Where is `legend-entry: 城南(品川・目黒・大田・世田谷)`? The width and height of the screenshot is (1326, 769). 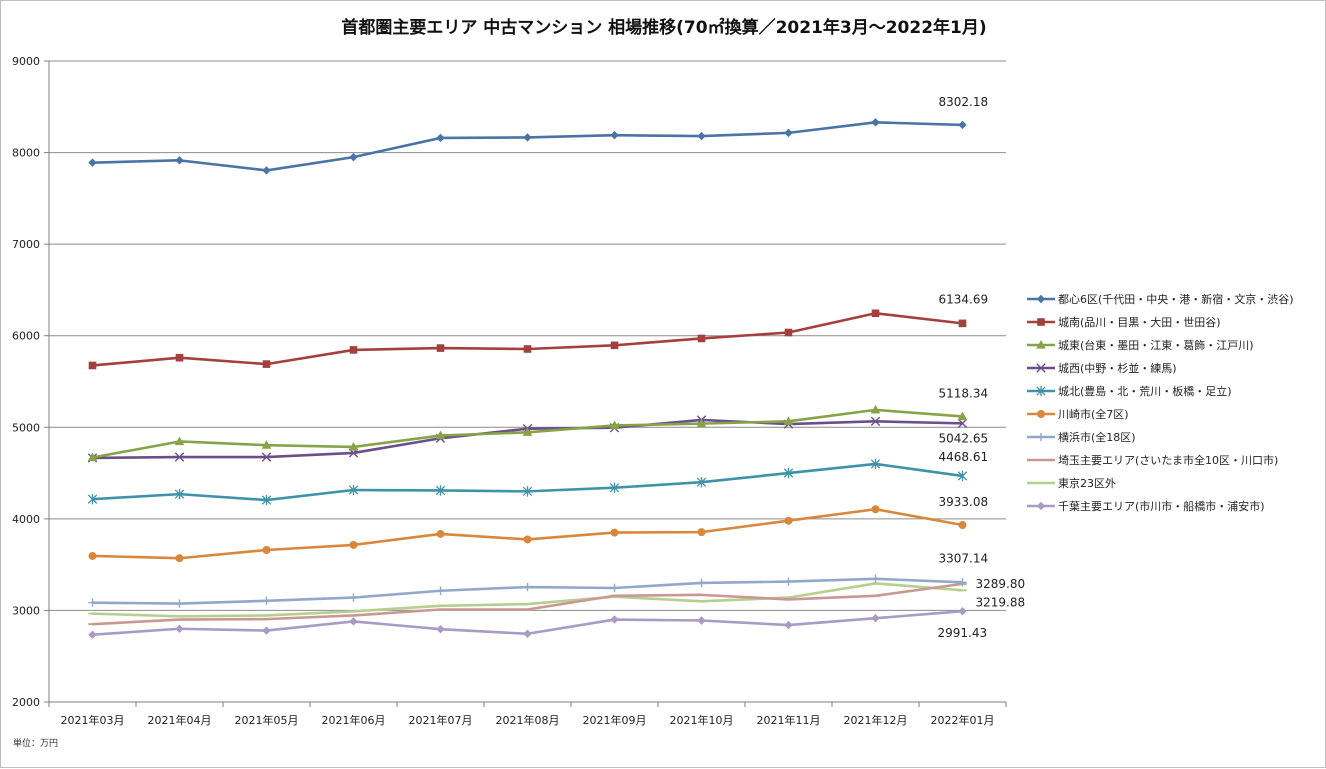
legend-entry: 城南(品川・目黒・大田・世田谷) is located at coordinates (1124, 322).